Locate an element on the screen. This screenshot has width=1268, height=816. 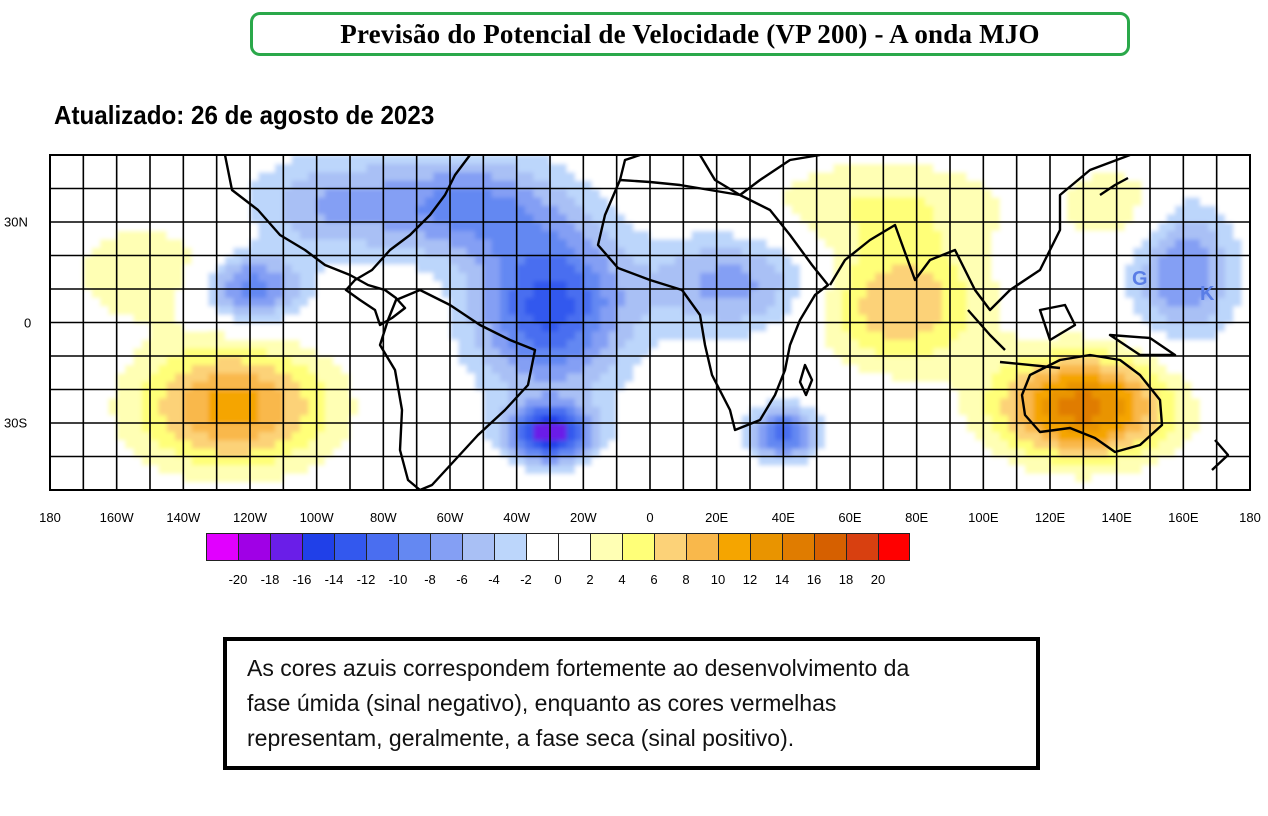
longitude-label: 40W is located at coordinates (517, 517).